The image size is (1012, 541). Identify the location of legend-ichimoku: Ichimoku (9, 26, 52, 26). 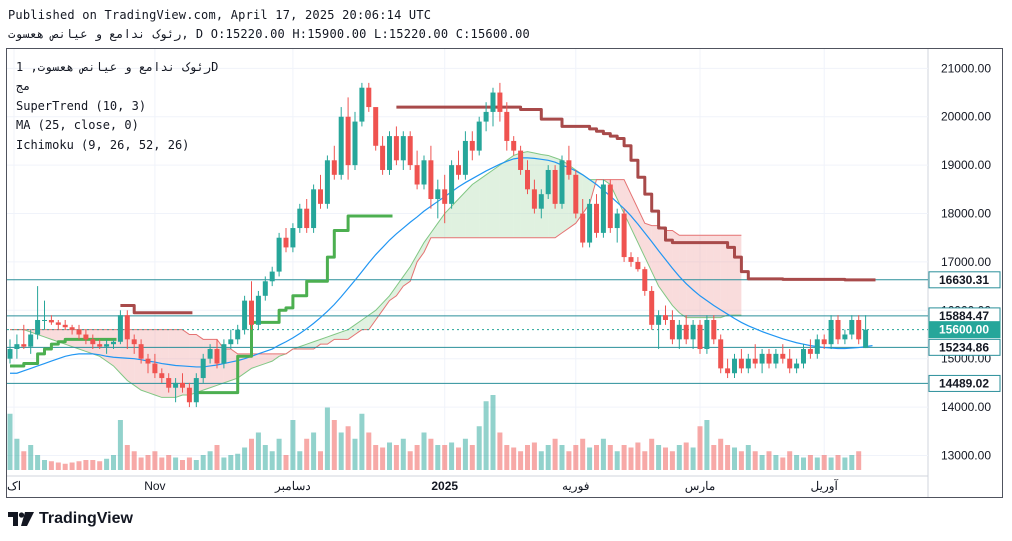
(103, 145).